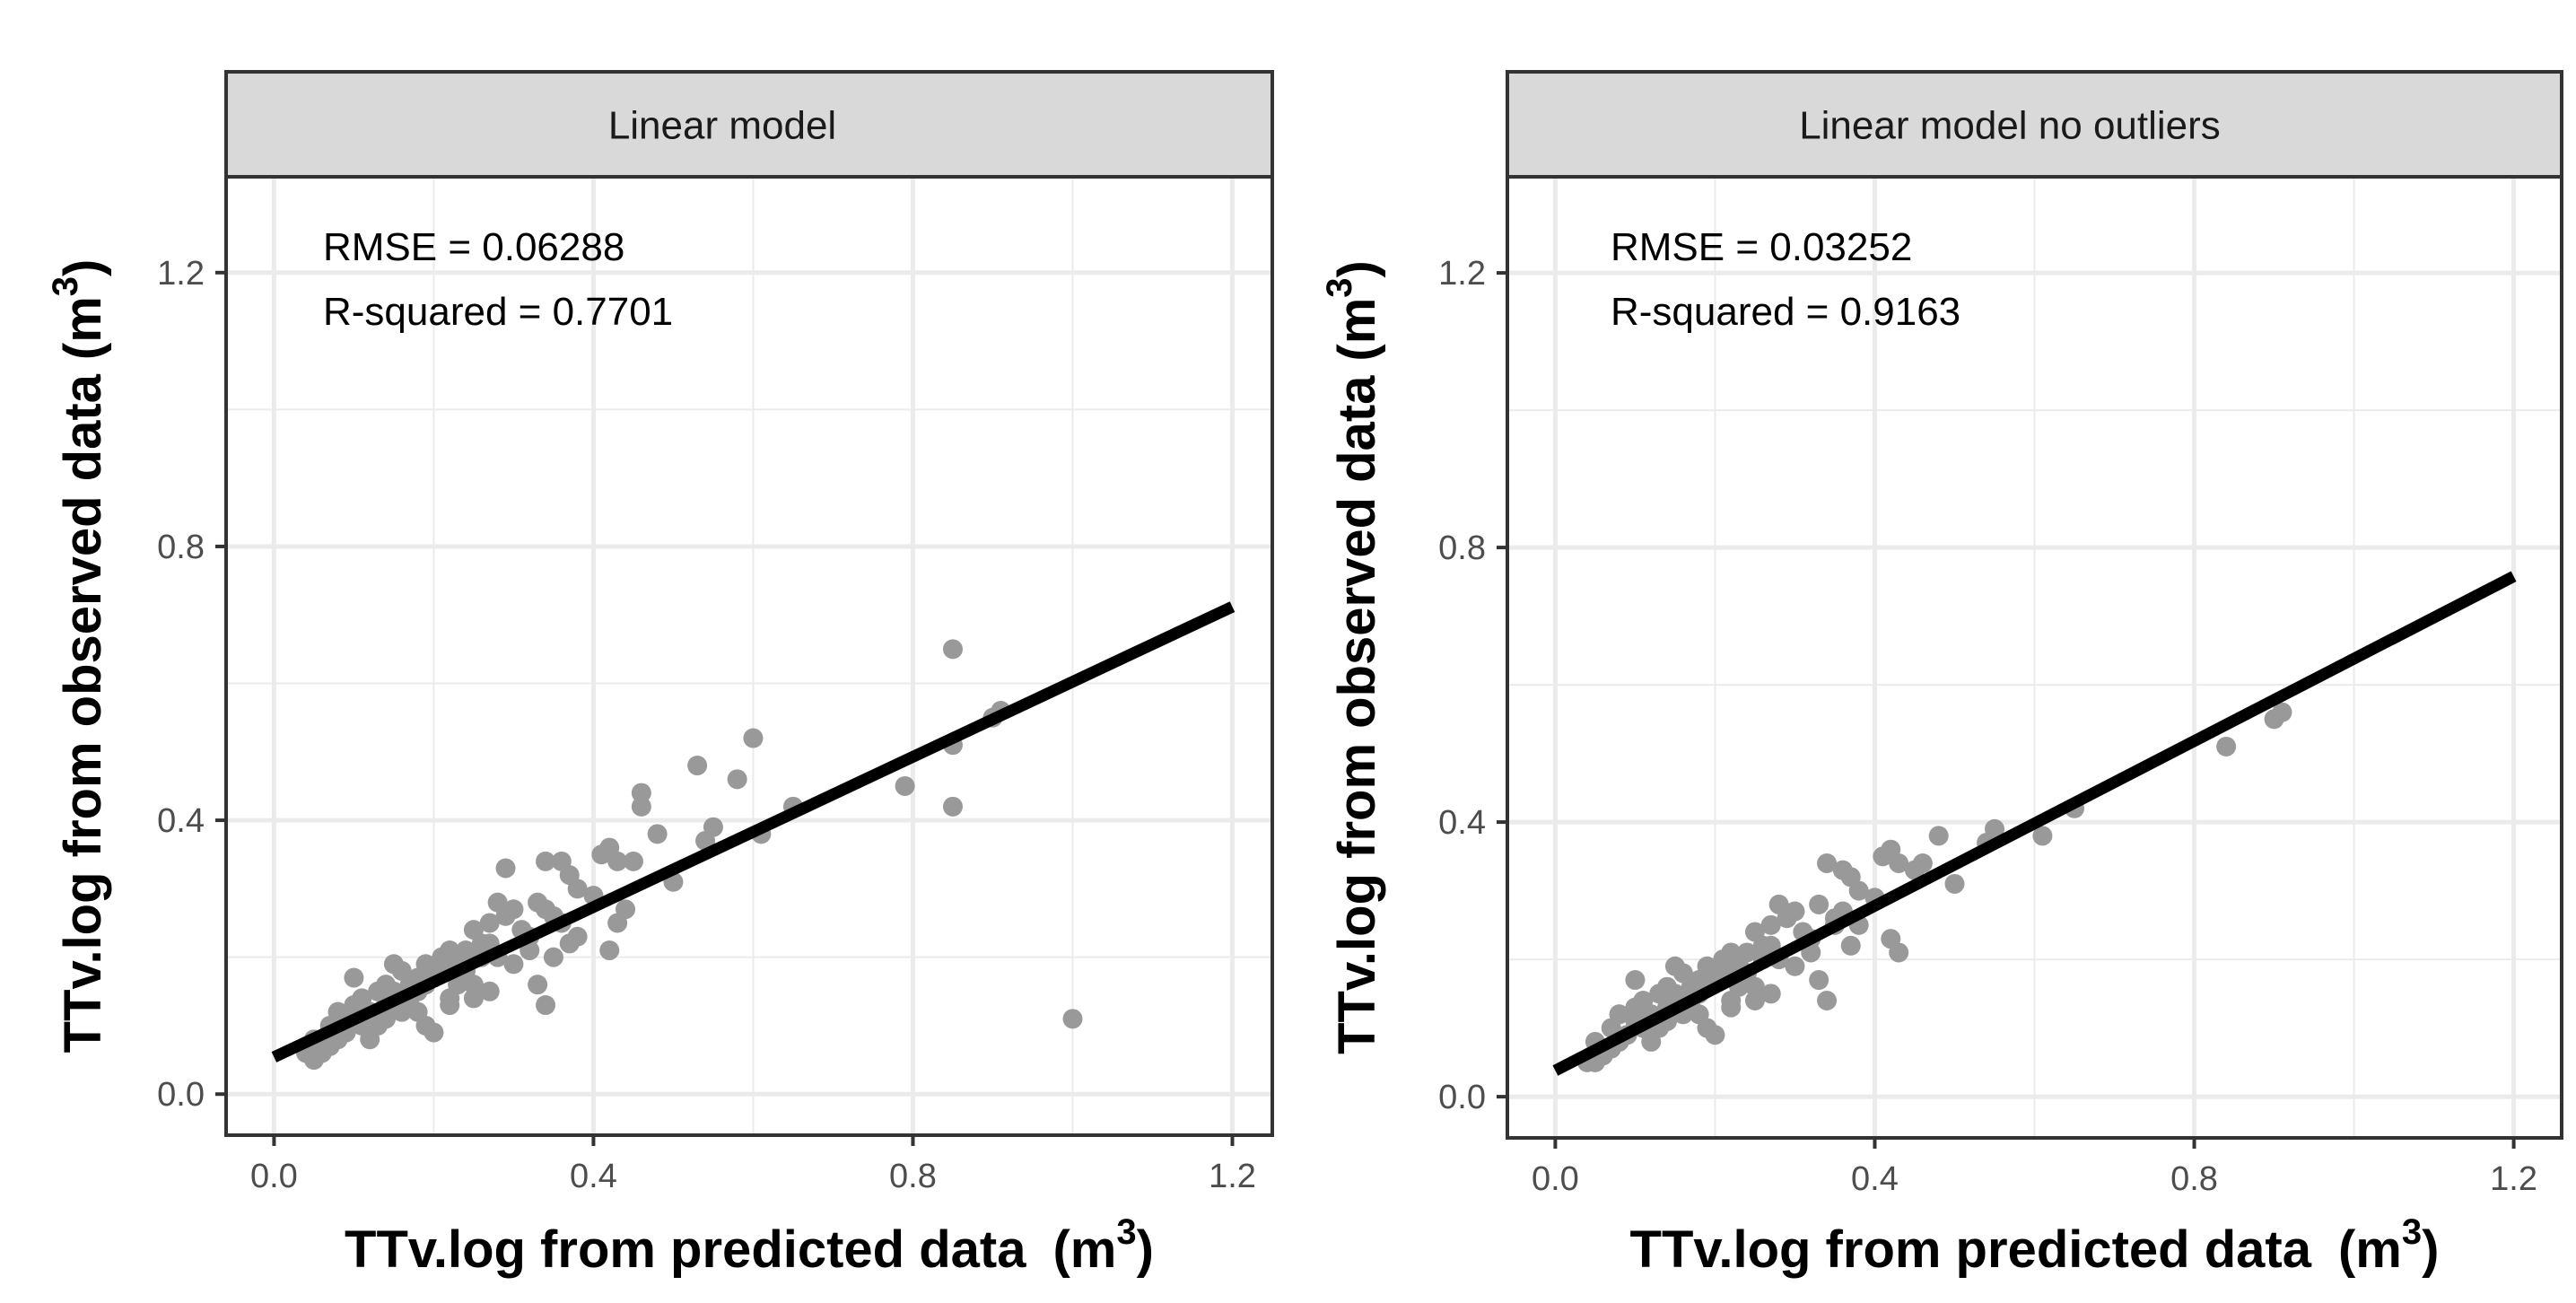  What do you see at coordinates (1875, 1179) in the screenshot?
I see `x-tick-label: 0.4` at bounding box center [1875, 1179].